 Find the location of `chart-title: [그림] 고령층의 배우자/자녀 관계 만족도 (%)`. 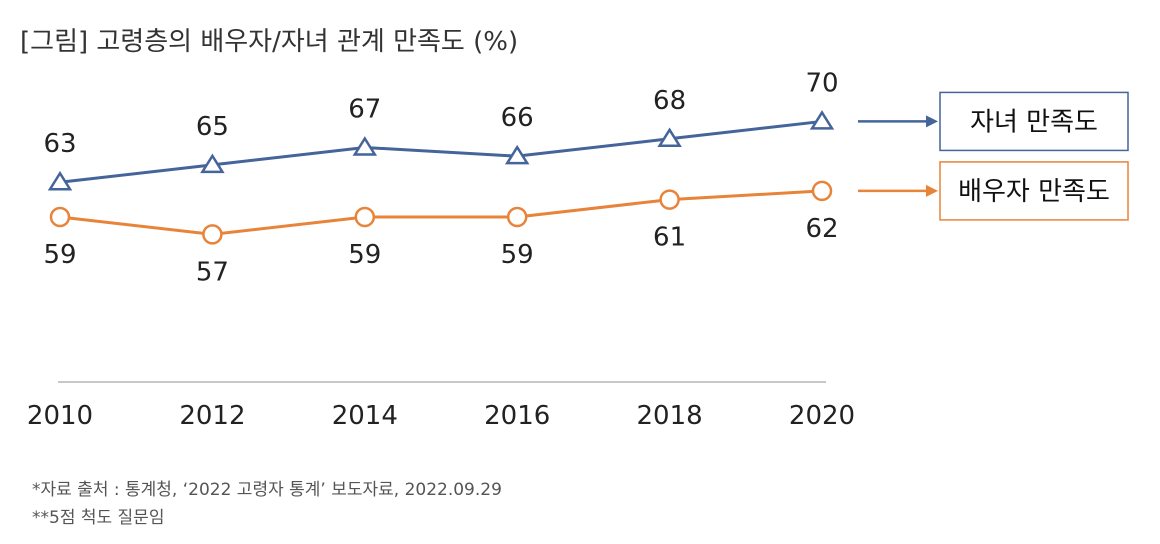

chart-title: [그림] 고령층의 배우자/자녀 관계 만족도 (%) is located at coordinates (269, 42).